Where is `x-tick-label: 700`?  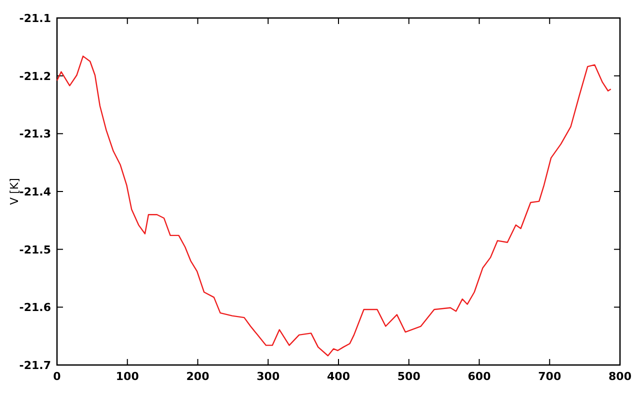 x-tick-label: 700 is located at coordinates (550, 376).